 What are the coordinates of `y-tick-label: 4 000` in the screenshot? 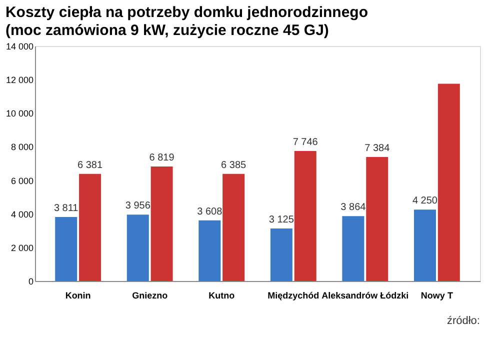 It's located at (22, 214).